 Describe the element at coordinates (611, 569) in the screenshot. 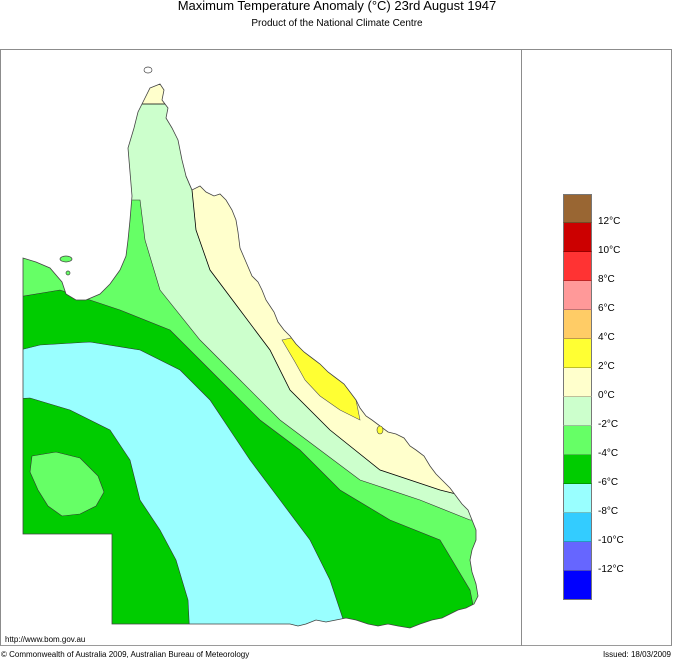

I see `legend-label: -12°C` at that location.